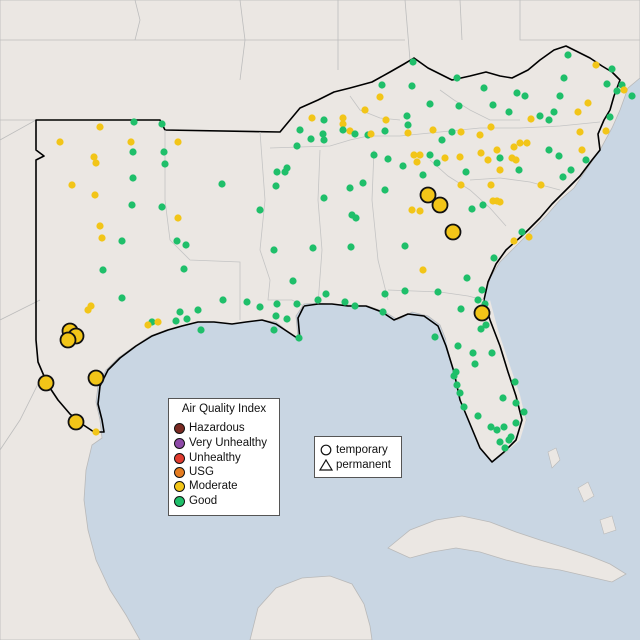 The image size is (640, 640). Describe the element at coordinates (179, 458) in the screenshot. I see `unhealthy-swatch` at that location.